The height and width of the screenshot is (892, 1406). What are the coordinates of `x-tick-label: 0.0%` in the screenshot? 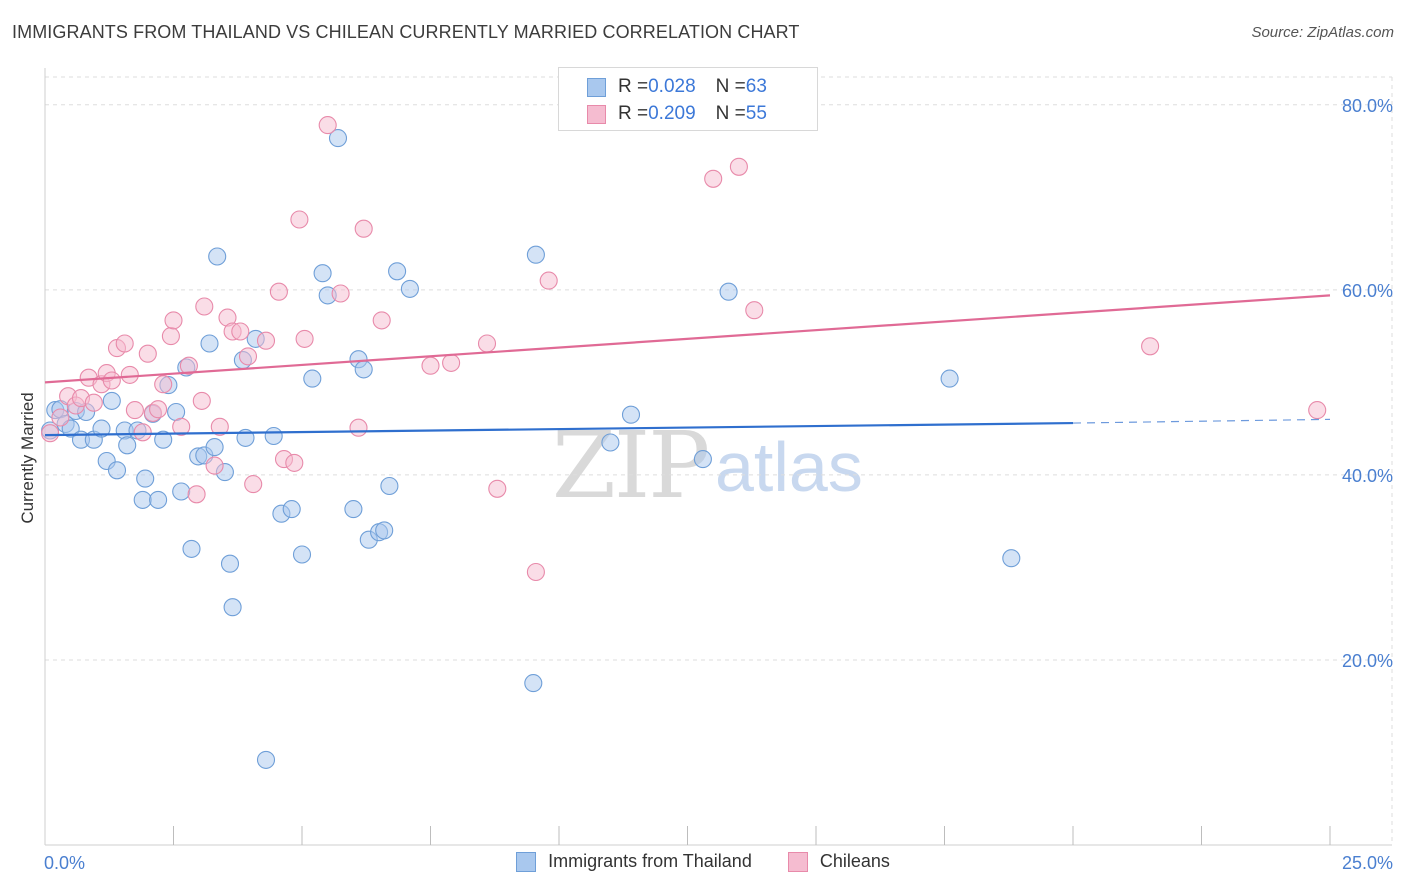 It's located at (64, 863).